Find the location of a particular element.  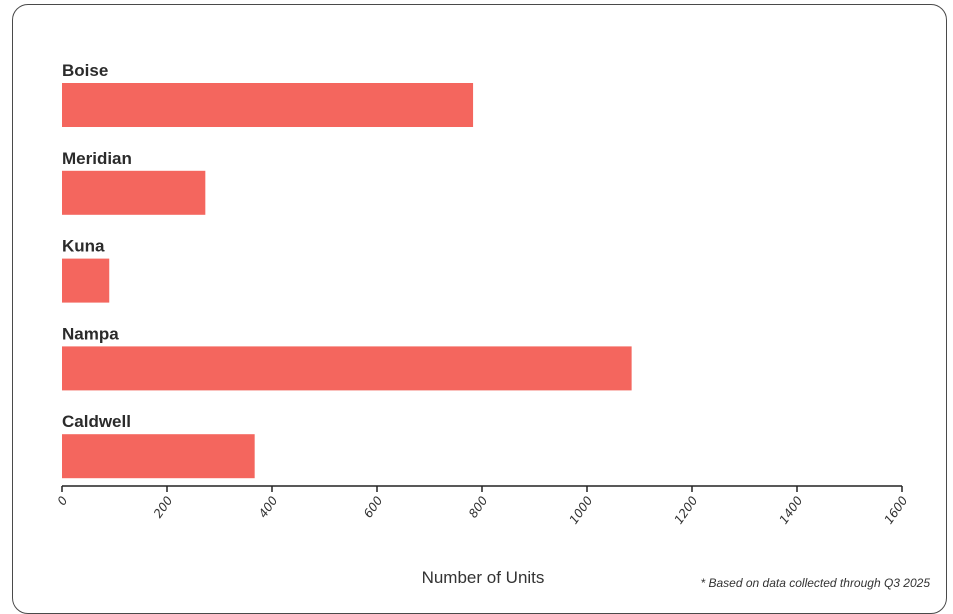

x-axis: 0 200 400 600 800 1000 1200 1400 1600 is located at coordinates (483, 506).